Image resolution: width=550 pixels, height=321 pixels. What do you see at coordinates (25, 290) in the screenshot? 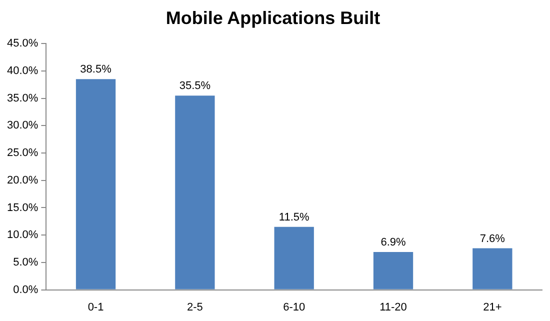
I see `y-tick-label: 0.0%` at bounding box center [25, 290].